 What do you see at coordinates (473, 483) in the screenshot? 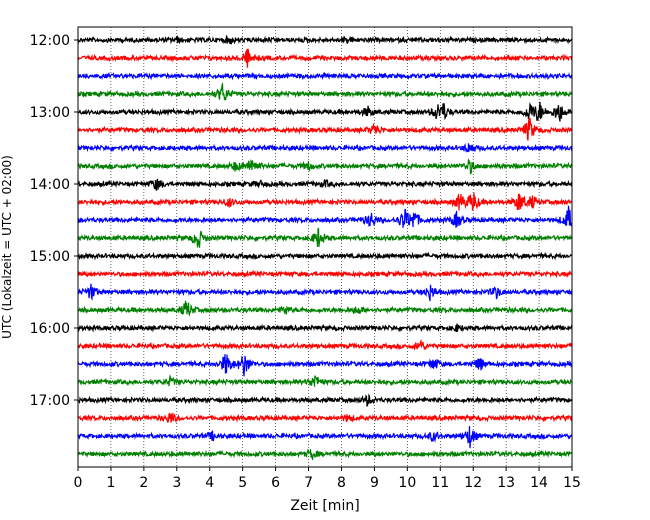
I see `x-tick-label: 12` at bounding box center [473, 483].